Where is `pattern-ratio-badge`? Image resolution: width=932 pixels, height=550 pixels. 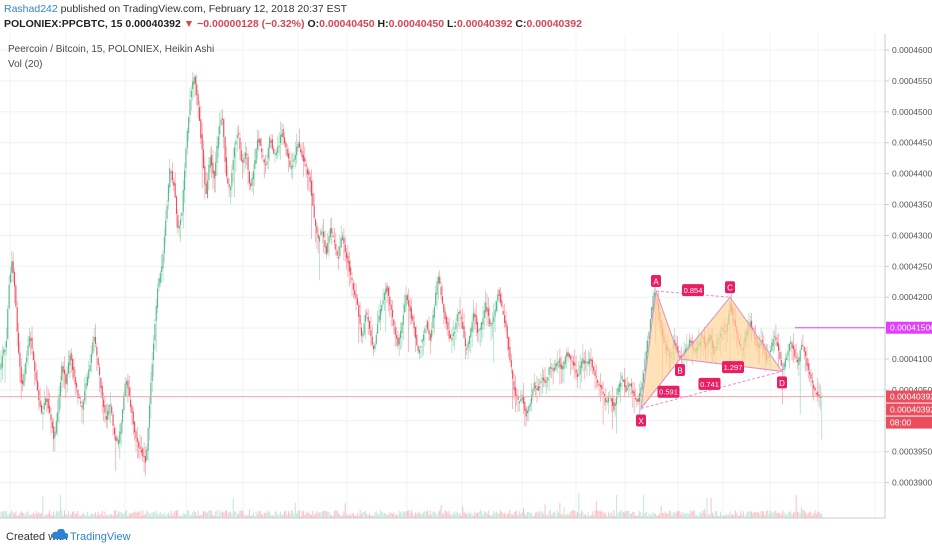 pattern-ratio-badge is located at coordinates (709, 383).